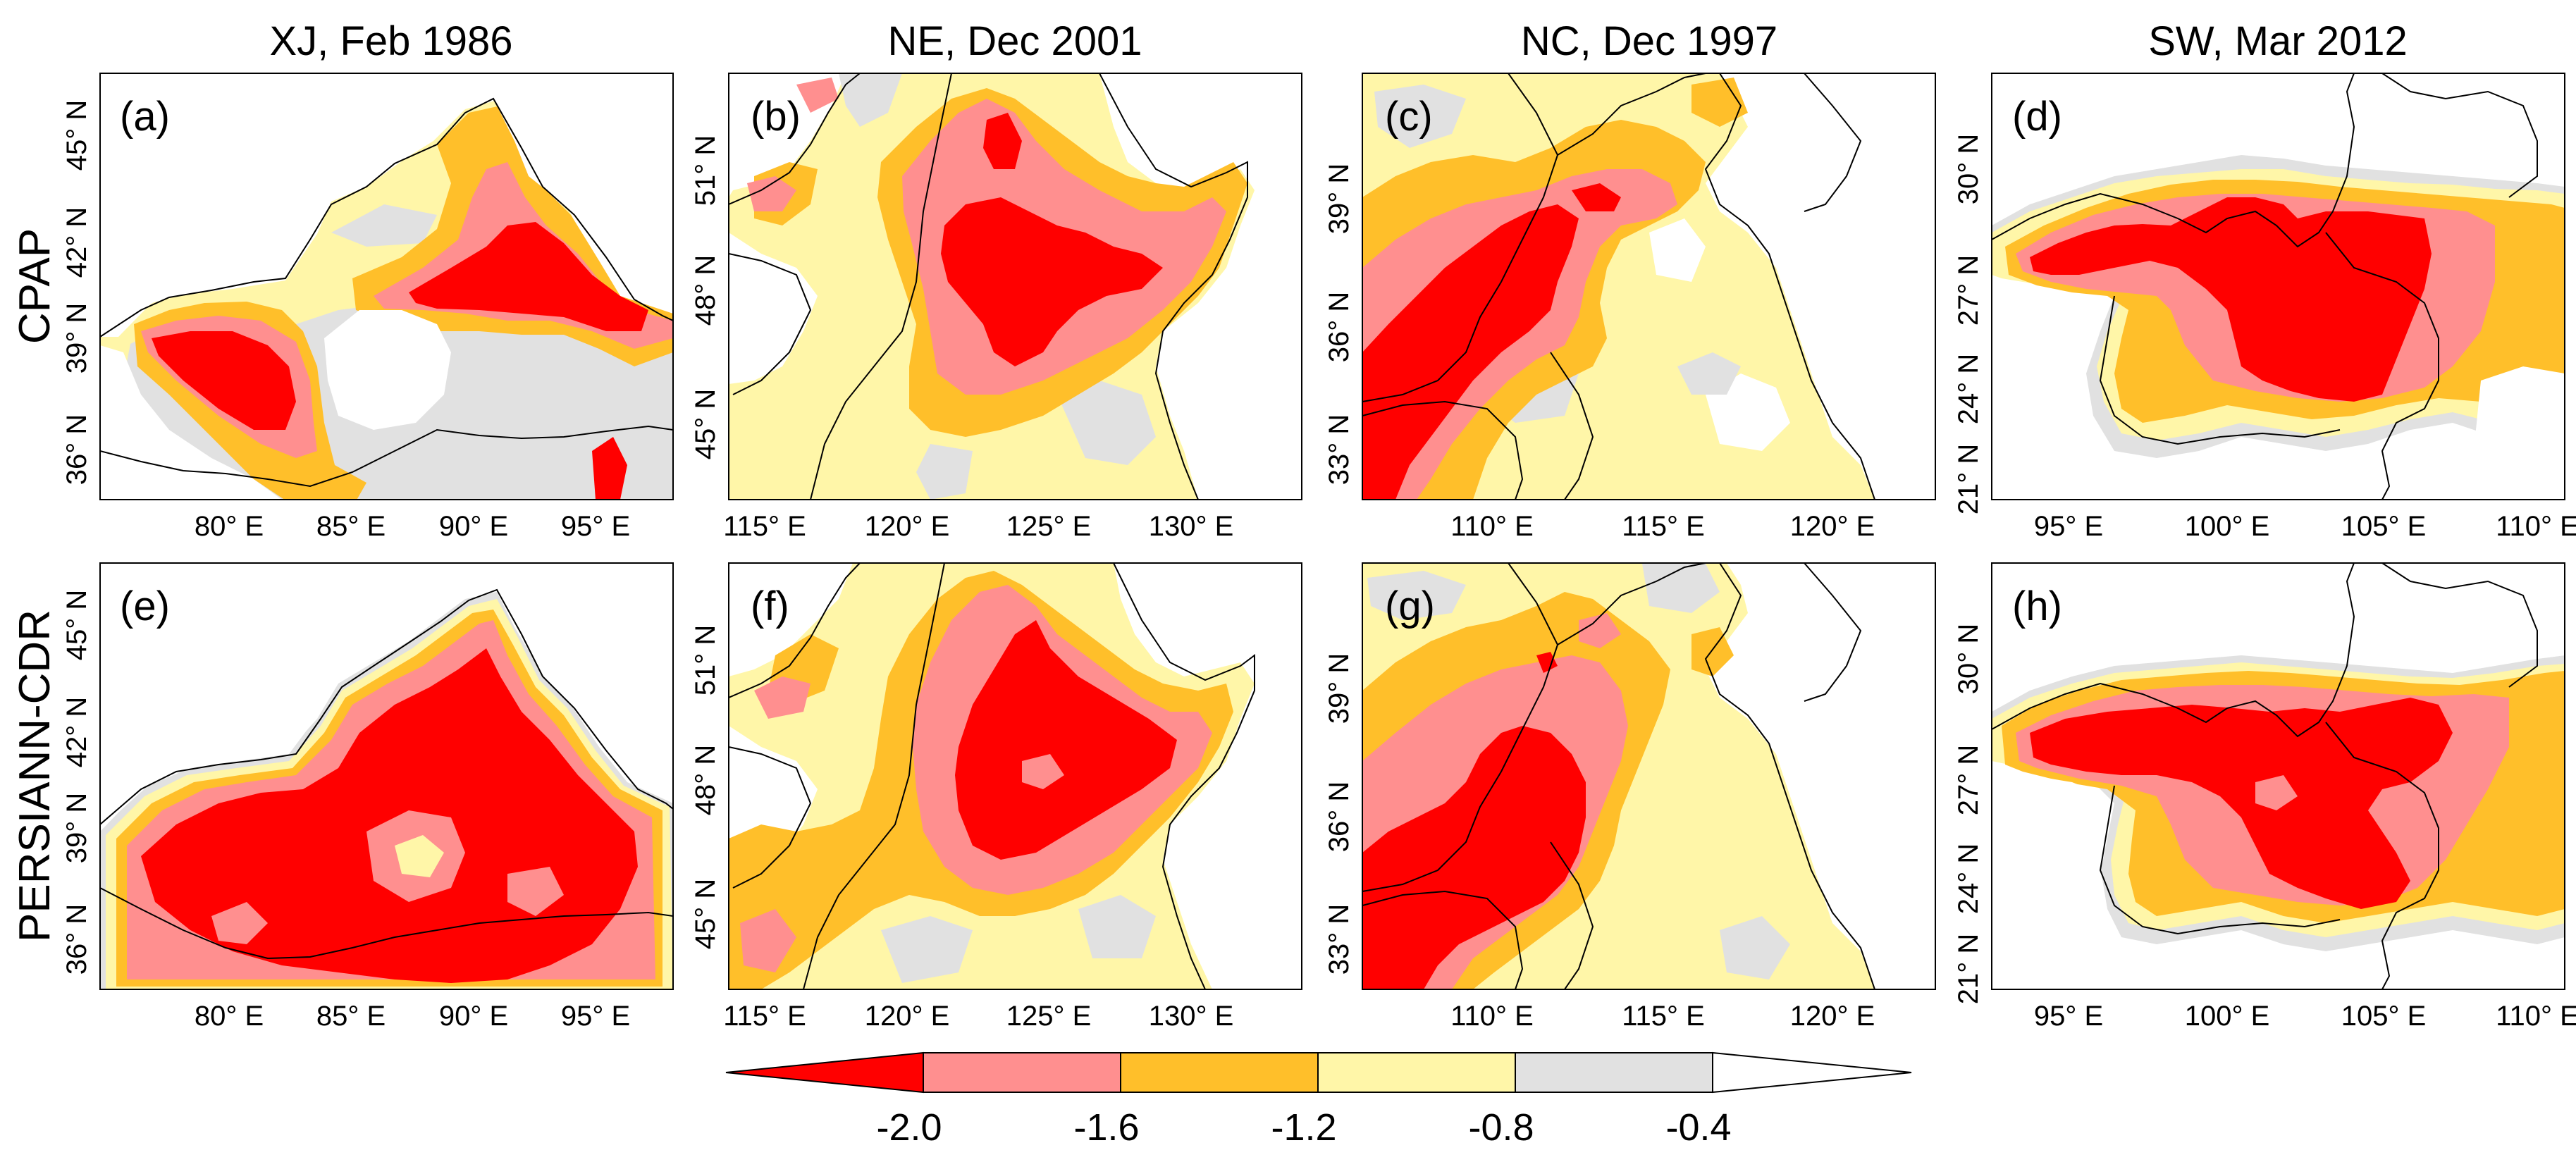 The image size is (2576, 1162). I want to click on panel-label-f: (f), so click(770, 606).